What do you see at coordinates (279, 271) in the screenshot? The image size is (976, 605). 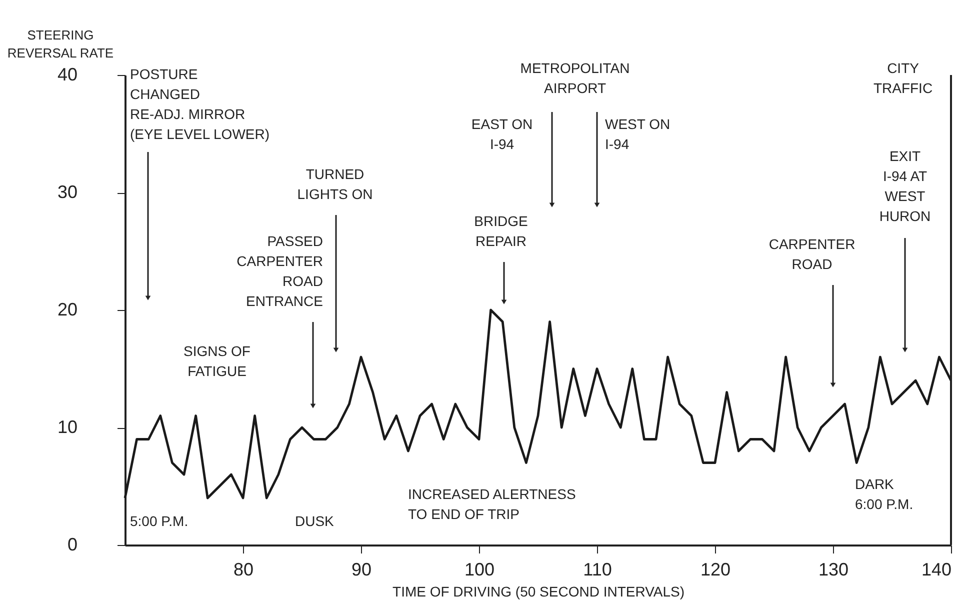 I see `annotation: PASSED CARPENTER ROAD ENTRANCE` at bounding box center [279, 271].